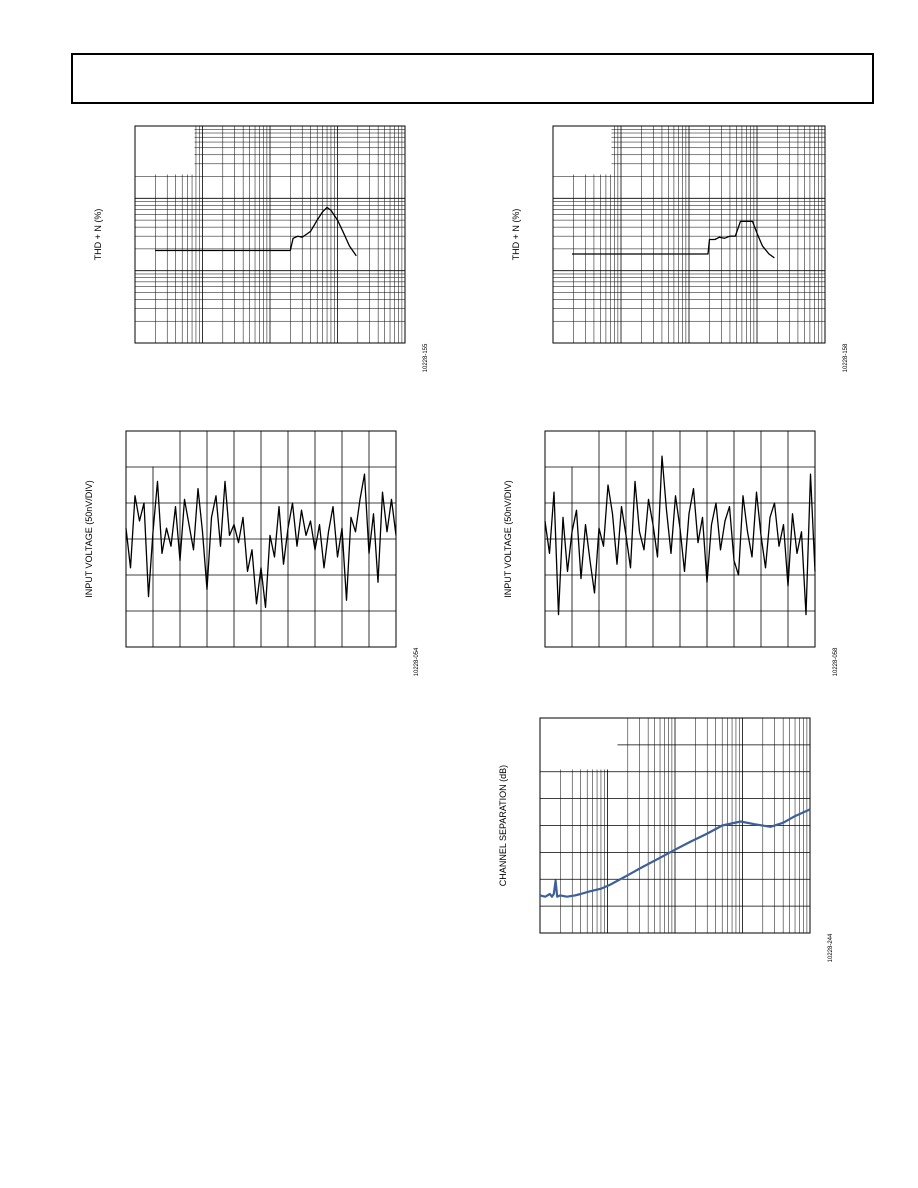  I want to click on figure-code: 10228-244, so click(831, 947).